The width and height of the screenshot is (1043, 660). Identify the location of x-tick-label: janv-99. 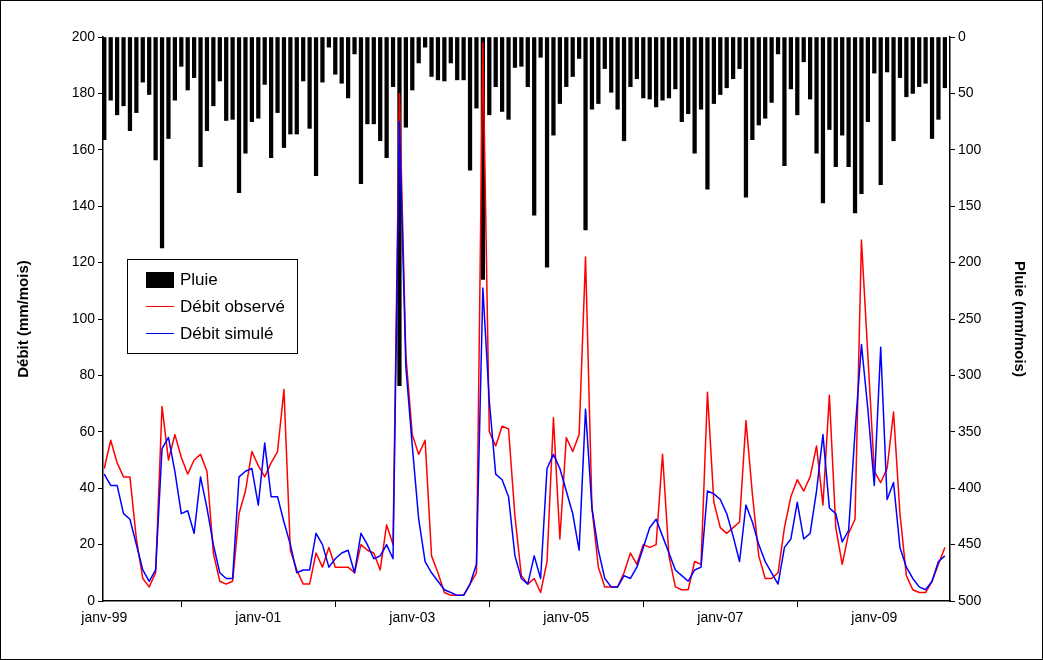
(104, 617).